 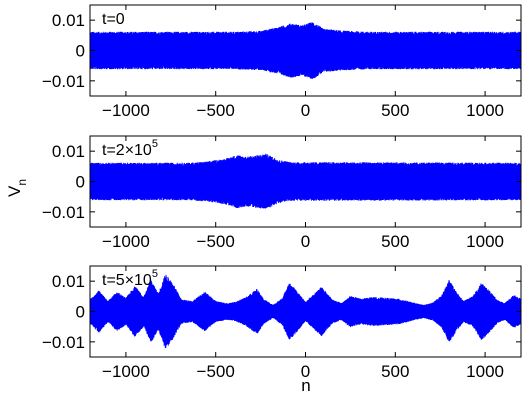 I want to click on time-annotation-base: t=5×10, so click(x=127, y=280).